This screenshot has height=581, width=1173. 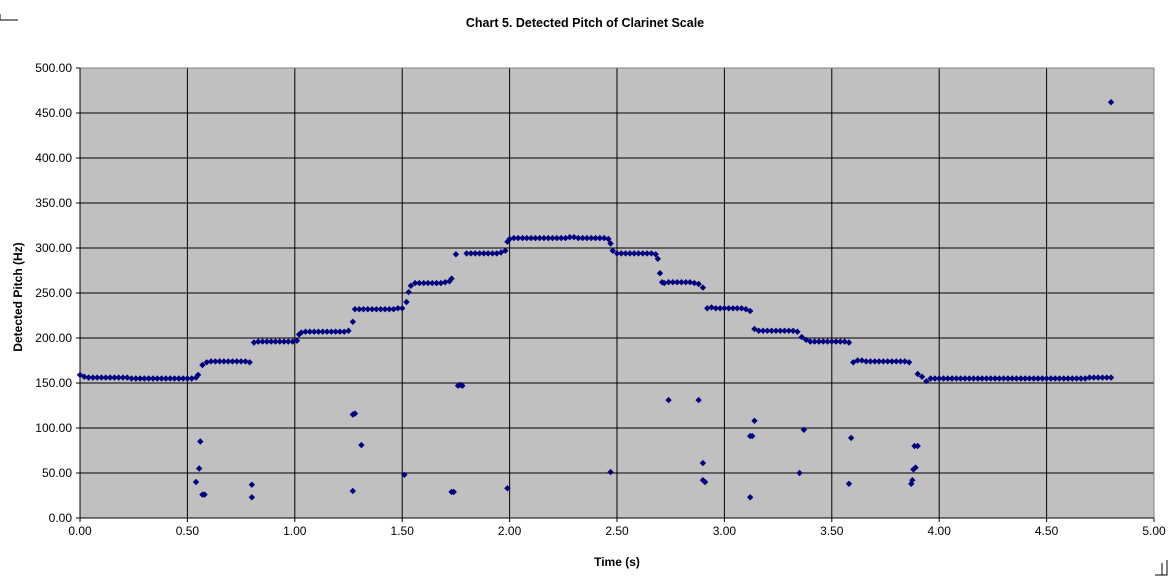 I want to click on x-tick-label: 5.00, so click(x=1154, y=531).